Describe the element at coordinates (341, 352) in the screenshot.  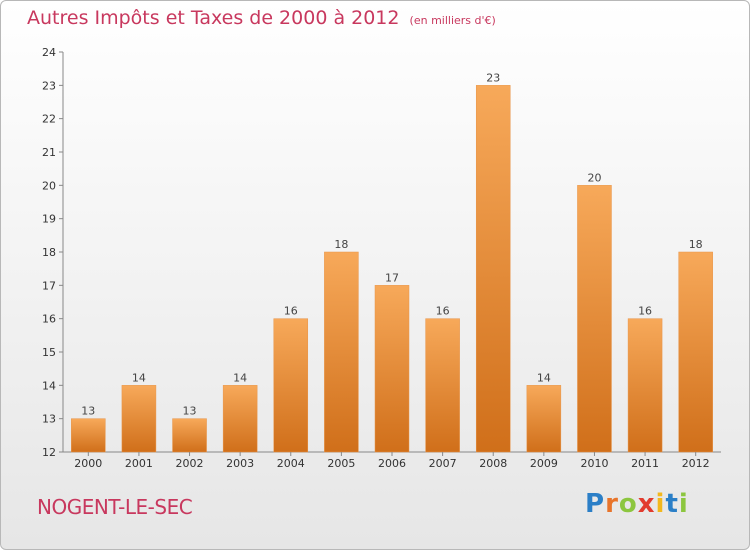
I see `bar-2005` at that location.